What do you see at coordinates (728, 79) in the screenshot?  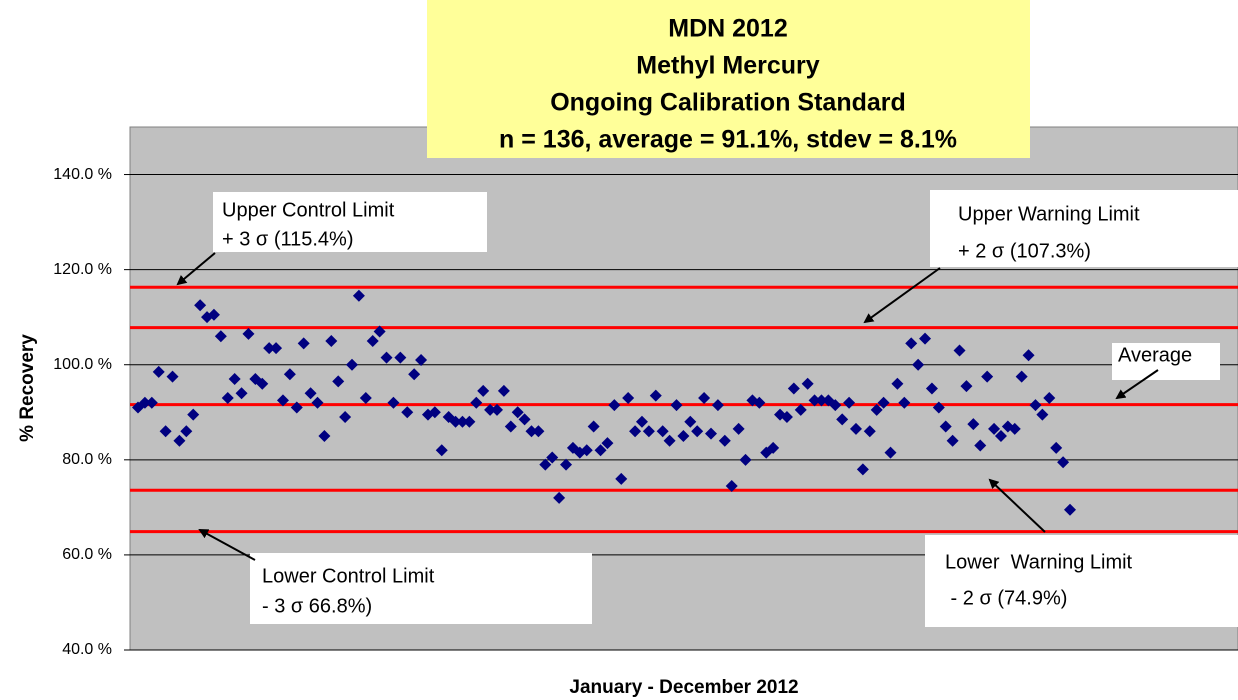 I see `title-background` at bounding box center [728, 79].